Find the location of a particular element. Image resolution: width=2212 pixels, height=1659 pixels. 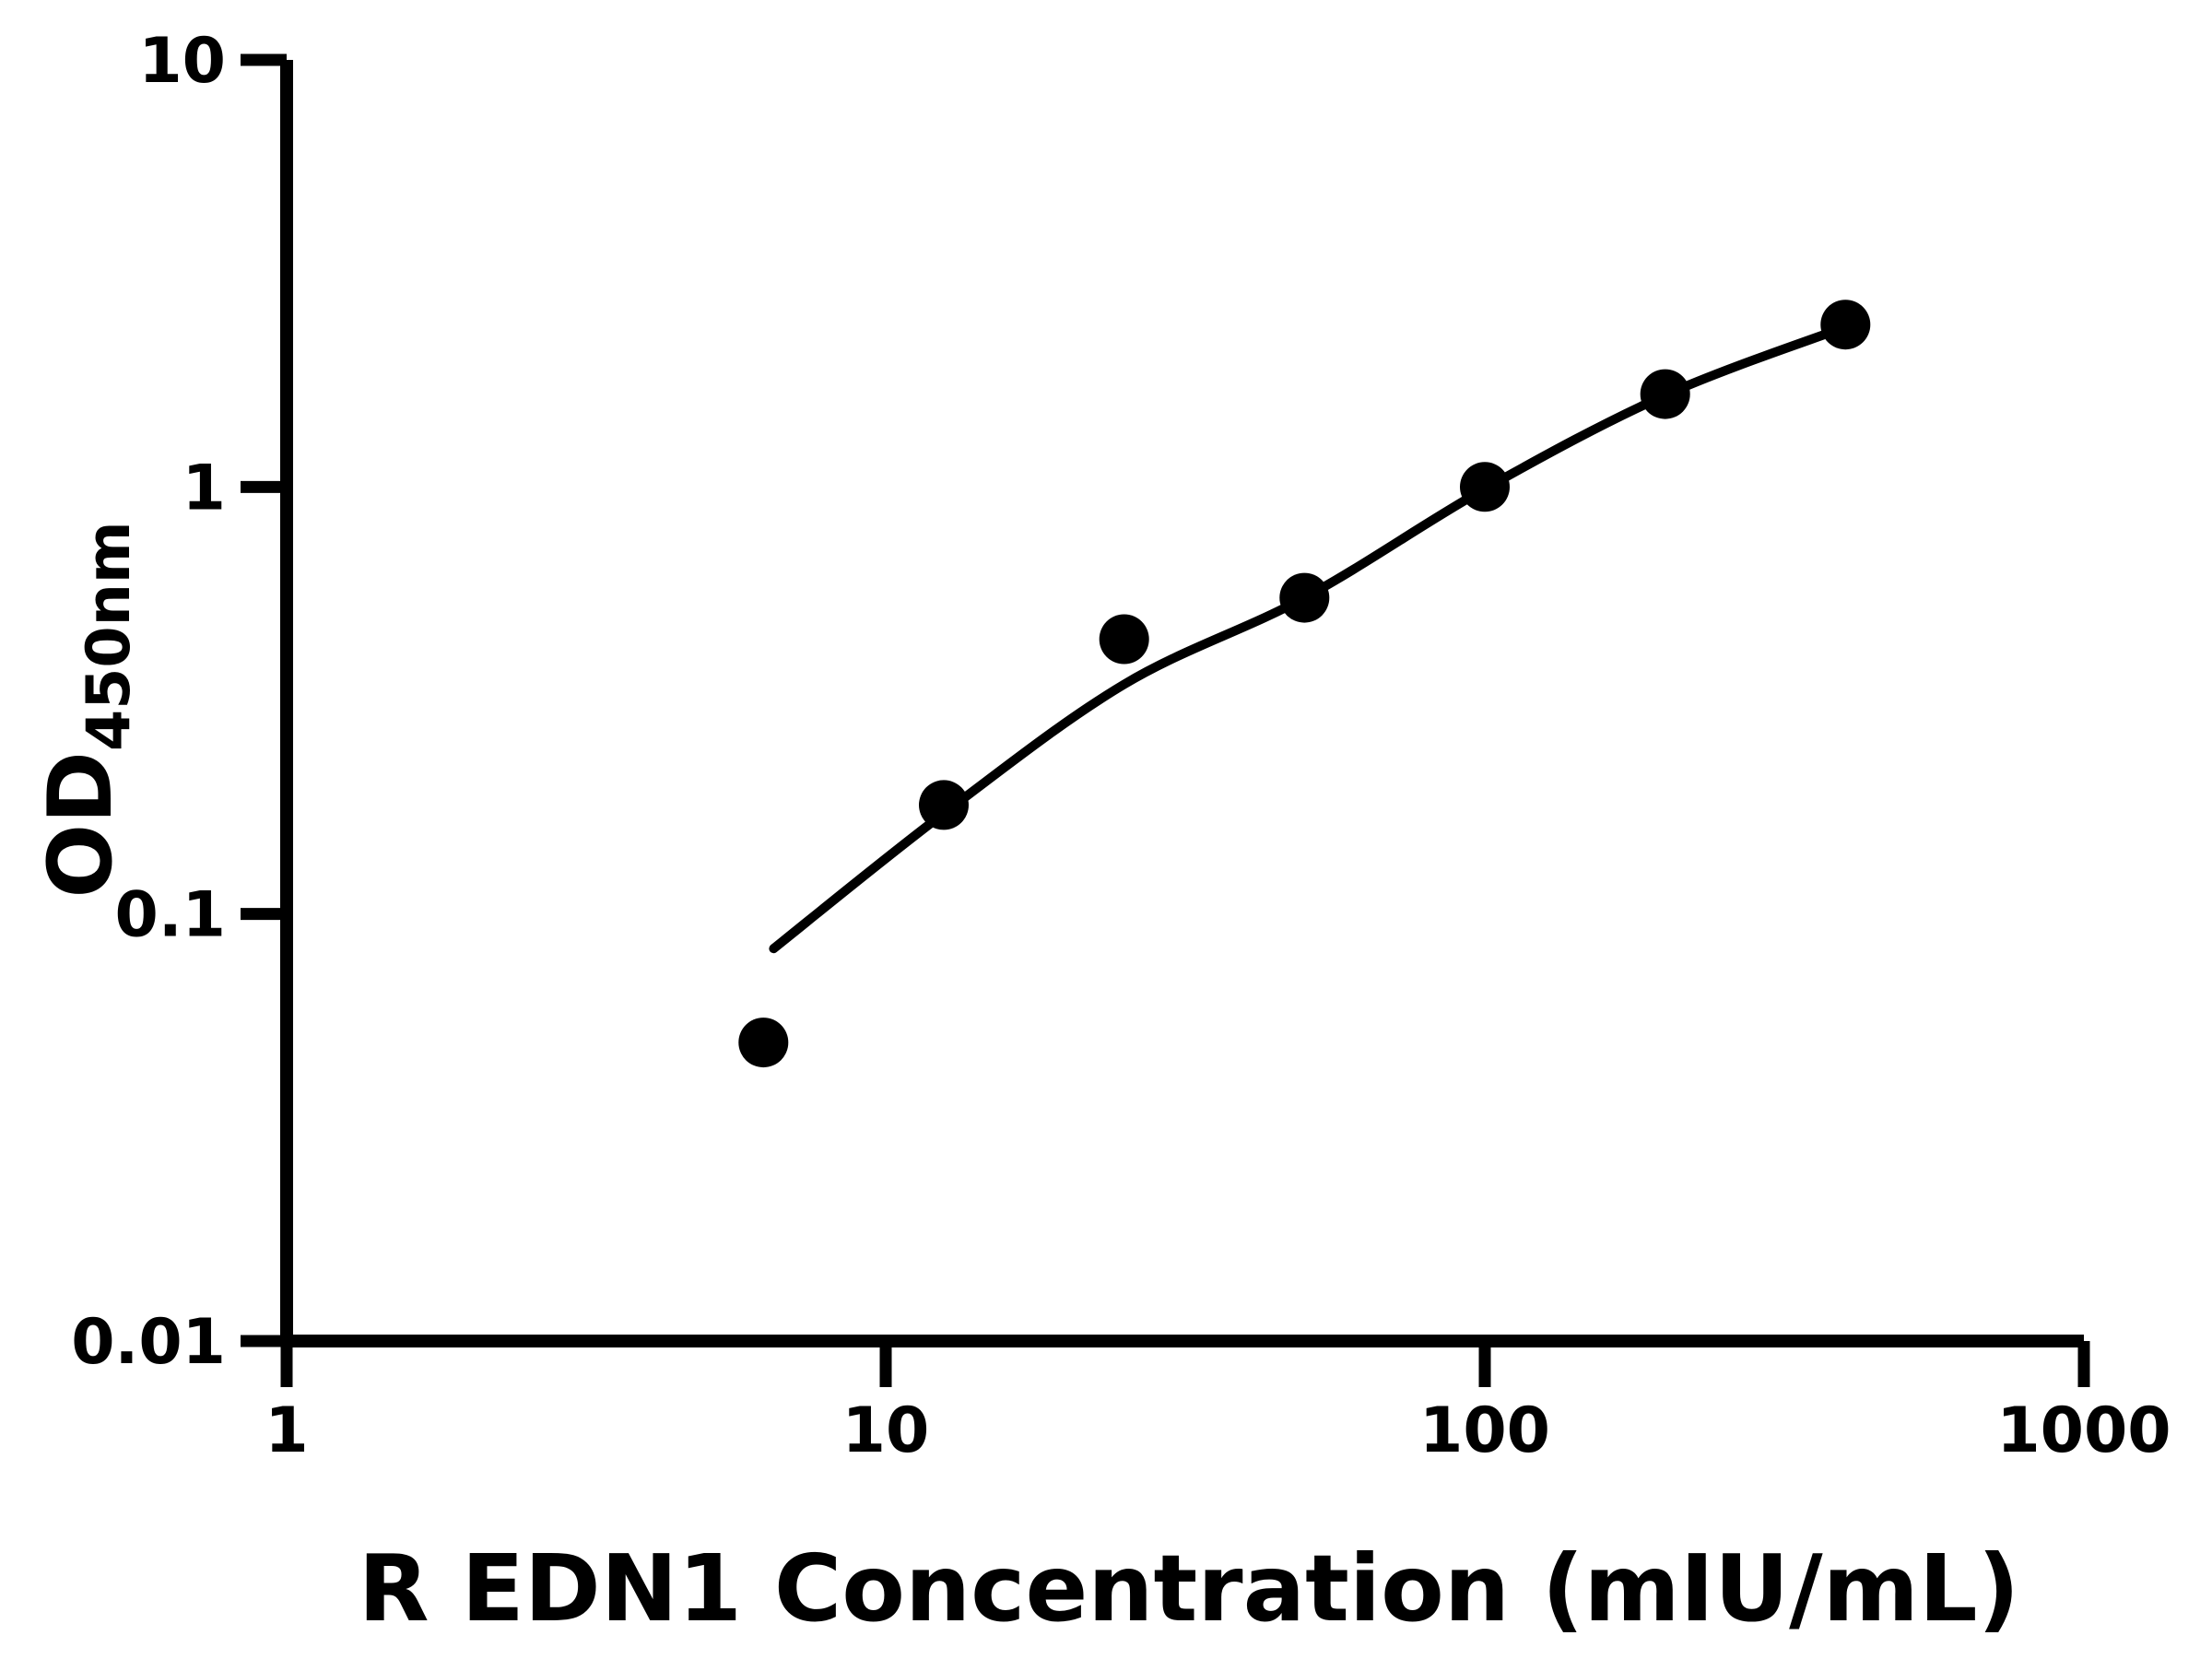

y-axis-ticks is located at coordinates (264, 700).